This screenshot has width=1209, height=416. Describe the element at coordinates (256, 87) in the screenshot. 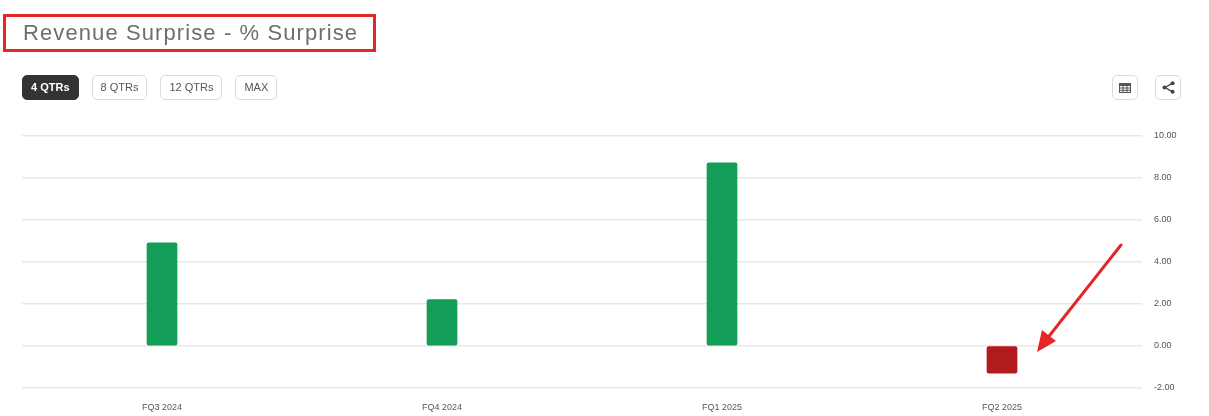

I see `period-button: MAX` at that location.